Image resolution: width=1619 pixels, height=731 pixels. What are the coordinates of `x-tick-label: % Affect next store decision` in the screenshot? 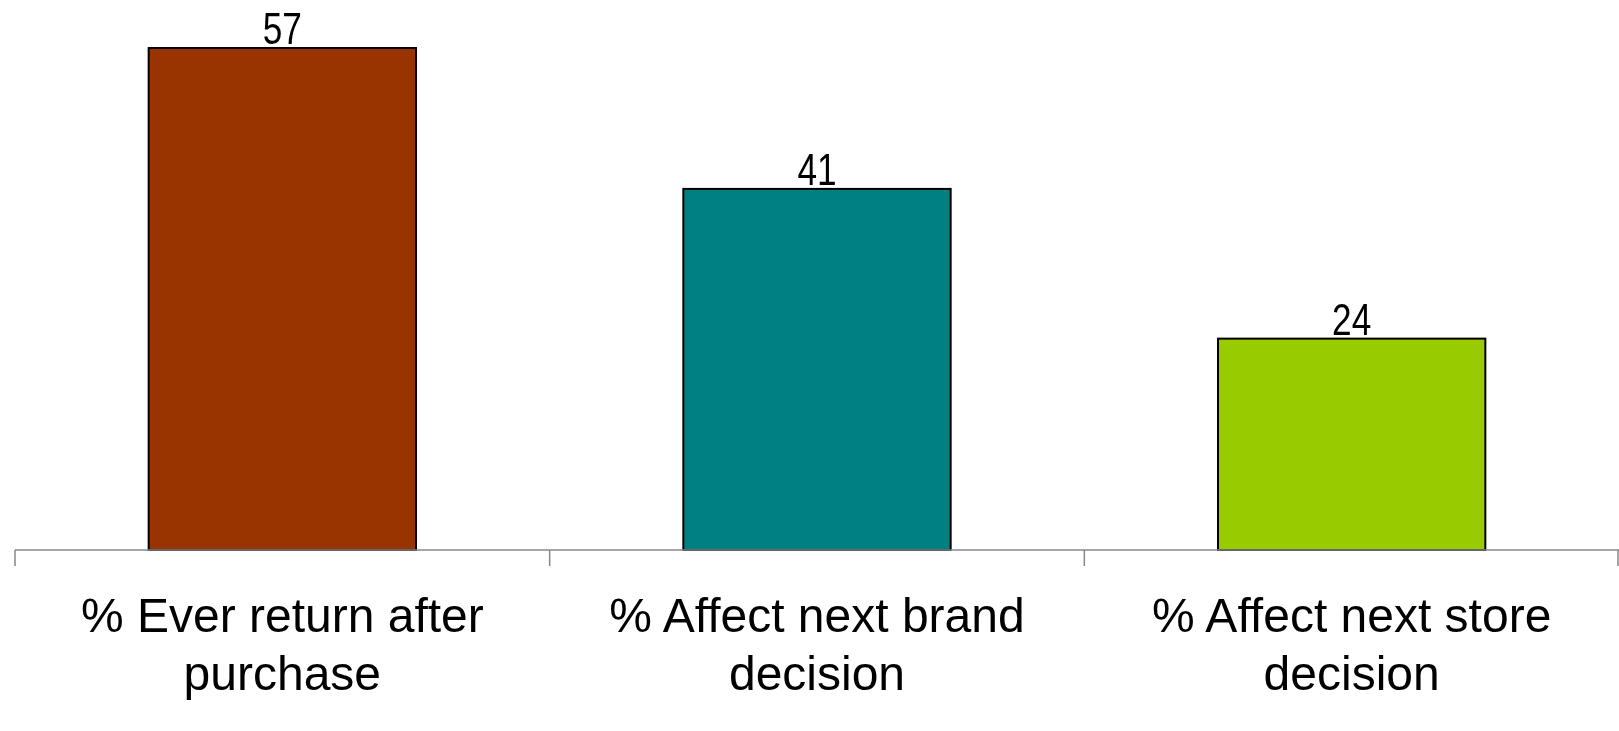 It's located at (1352, 644).